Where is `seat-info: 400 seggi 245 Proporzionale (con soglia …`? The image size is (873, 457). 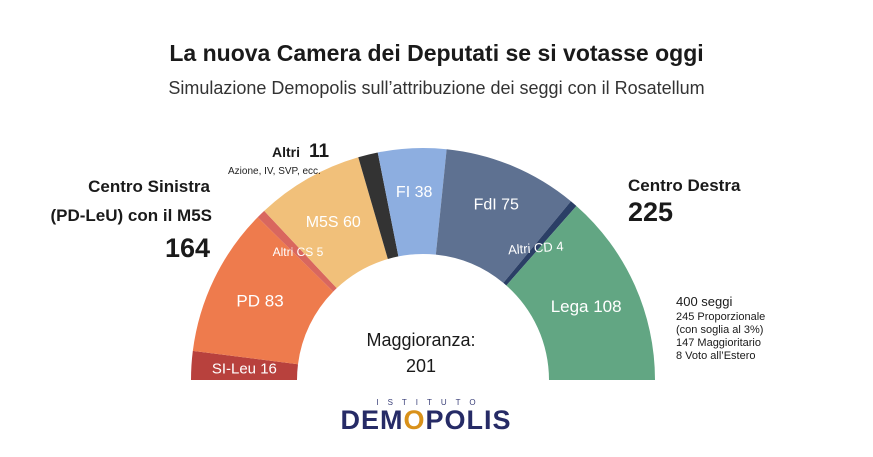
seat-info: 400 seggi 245 Proporzionale (con soglia … is located at coordinates (720, 328).